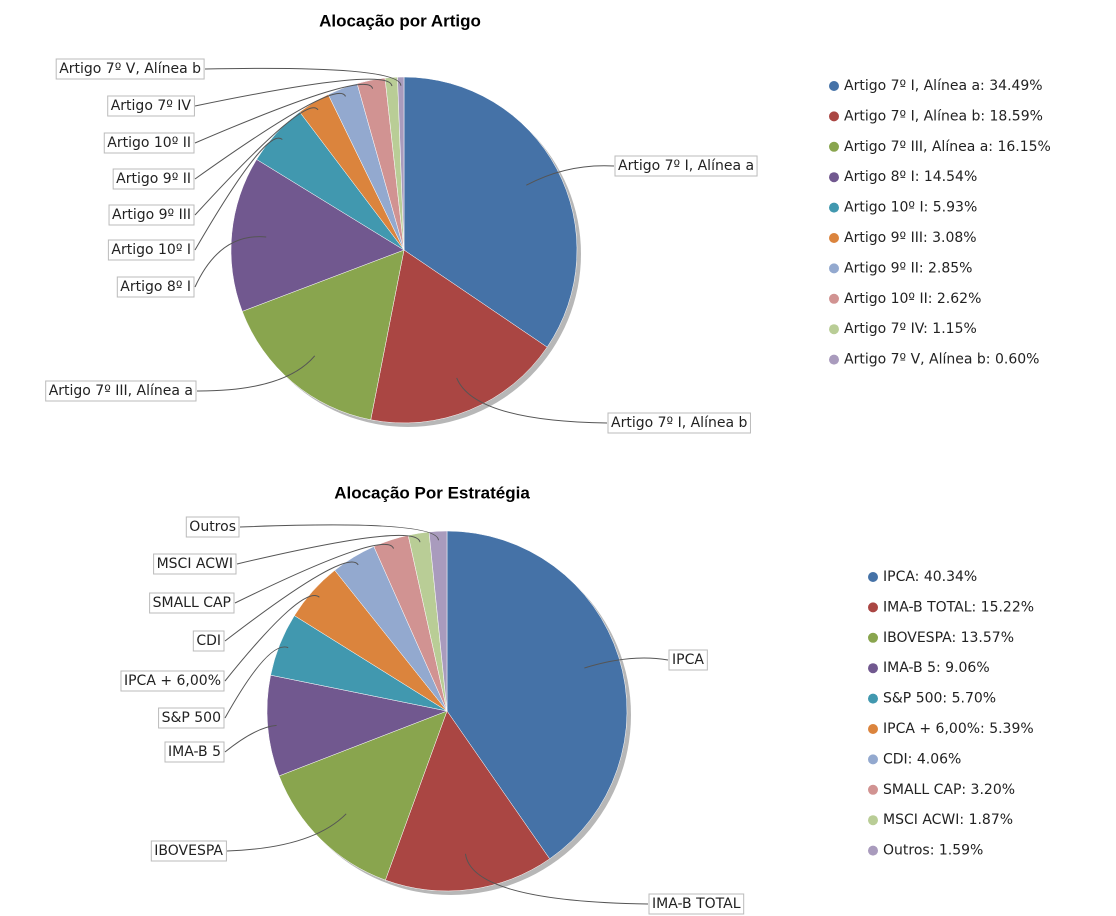 The height and width of the screenshot is (916, 1116). Describe the element at coordinates (947, 147) in the screenshot. I see `legend-entry: Artigo 7º III, Alínea a: 16.15%` at that location.